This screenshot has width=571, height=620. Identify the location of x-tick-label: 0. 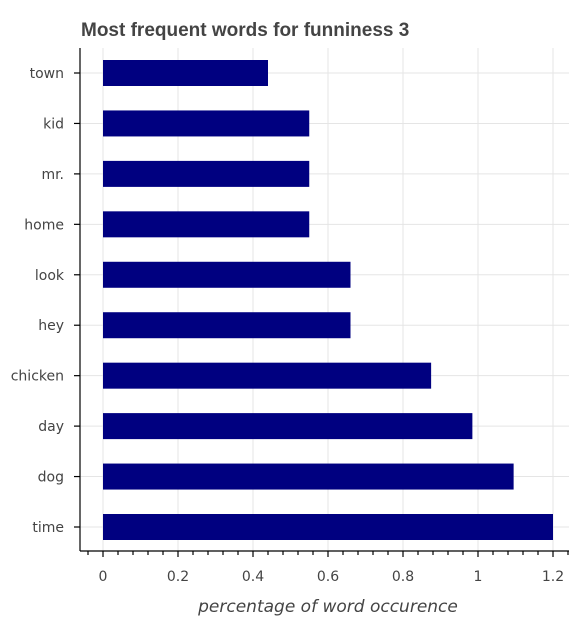
(103, 577).